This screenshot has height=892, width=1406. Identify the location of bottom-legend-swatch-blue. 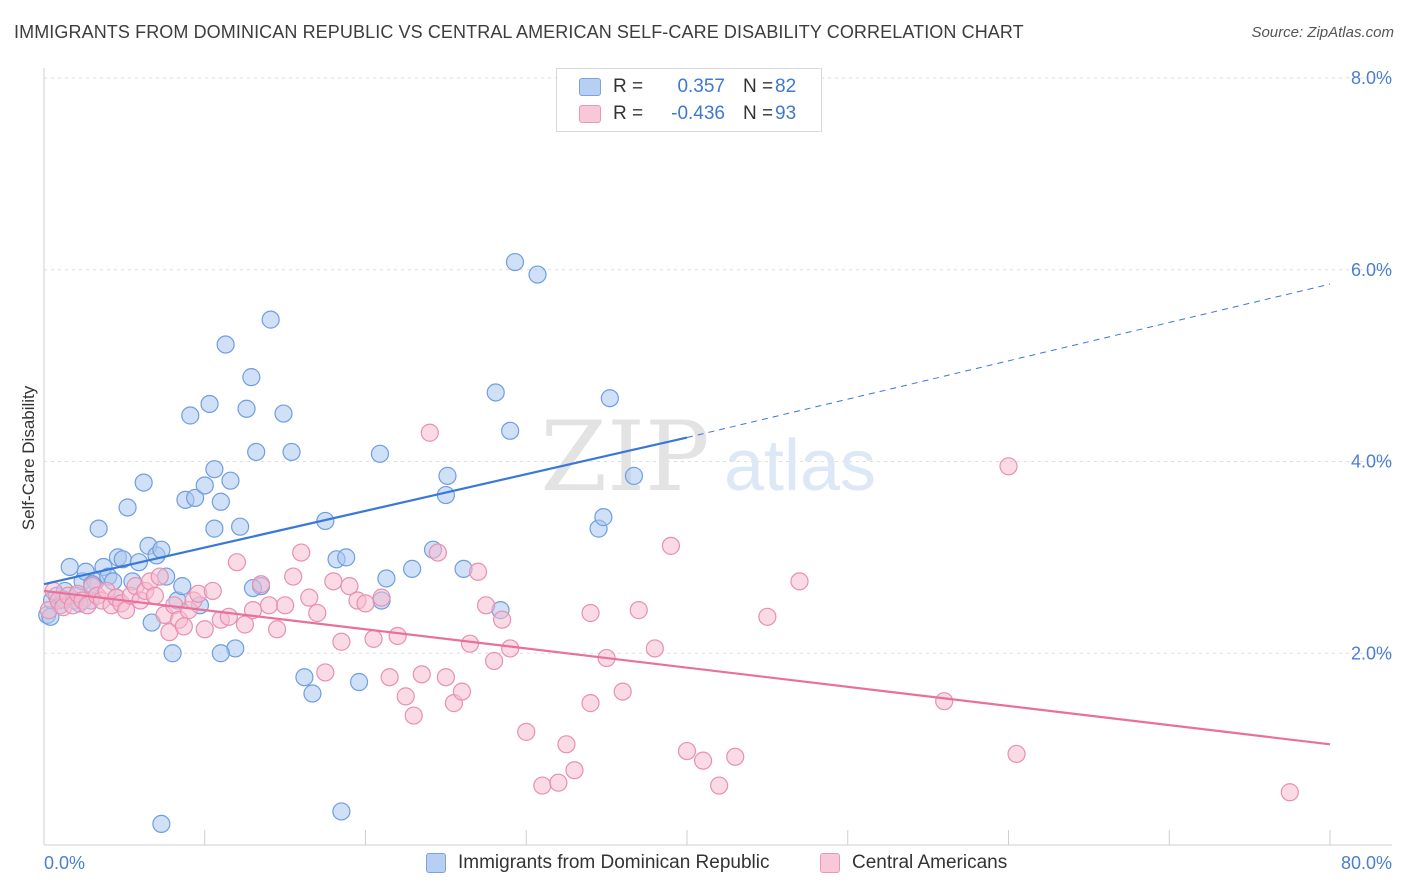
(436, 863).